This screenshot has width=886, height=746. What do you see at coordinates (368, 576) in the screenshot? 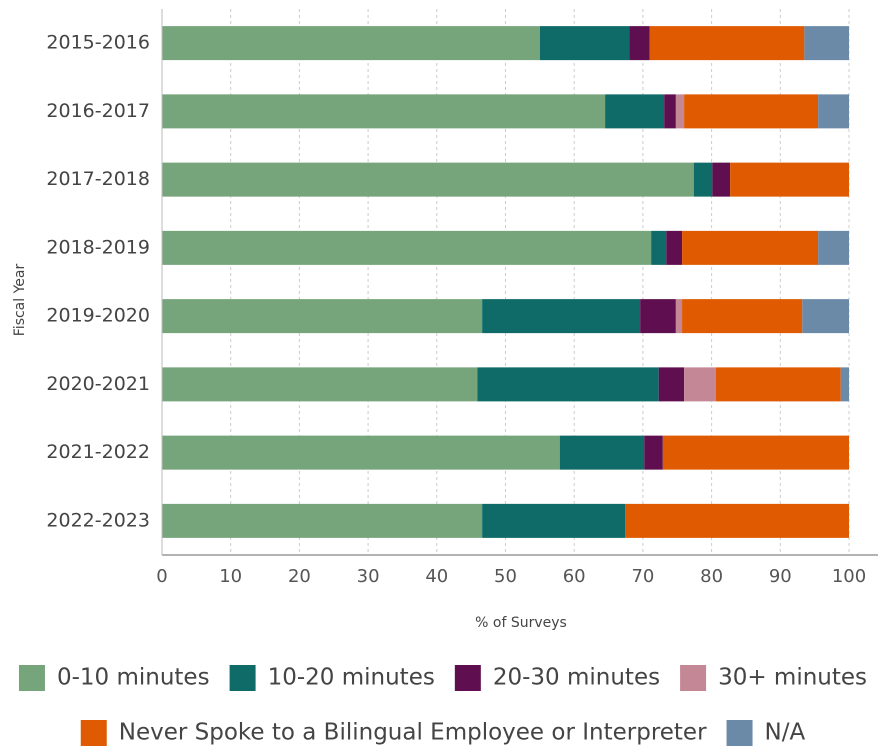
I see `x-tick-label: 30` at bounding box center [368, 576].